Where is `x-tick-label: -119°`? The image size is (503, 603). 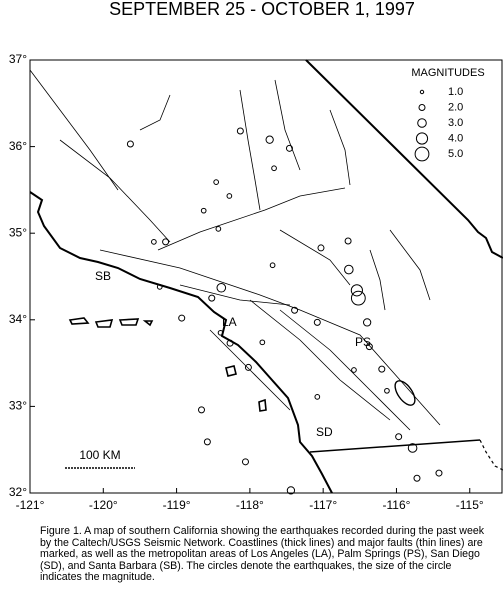
x-tick-label: -119° is located at coordinates (177, 505).